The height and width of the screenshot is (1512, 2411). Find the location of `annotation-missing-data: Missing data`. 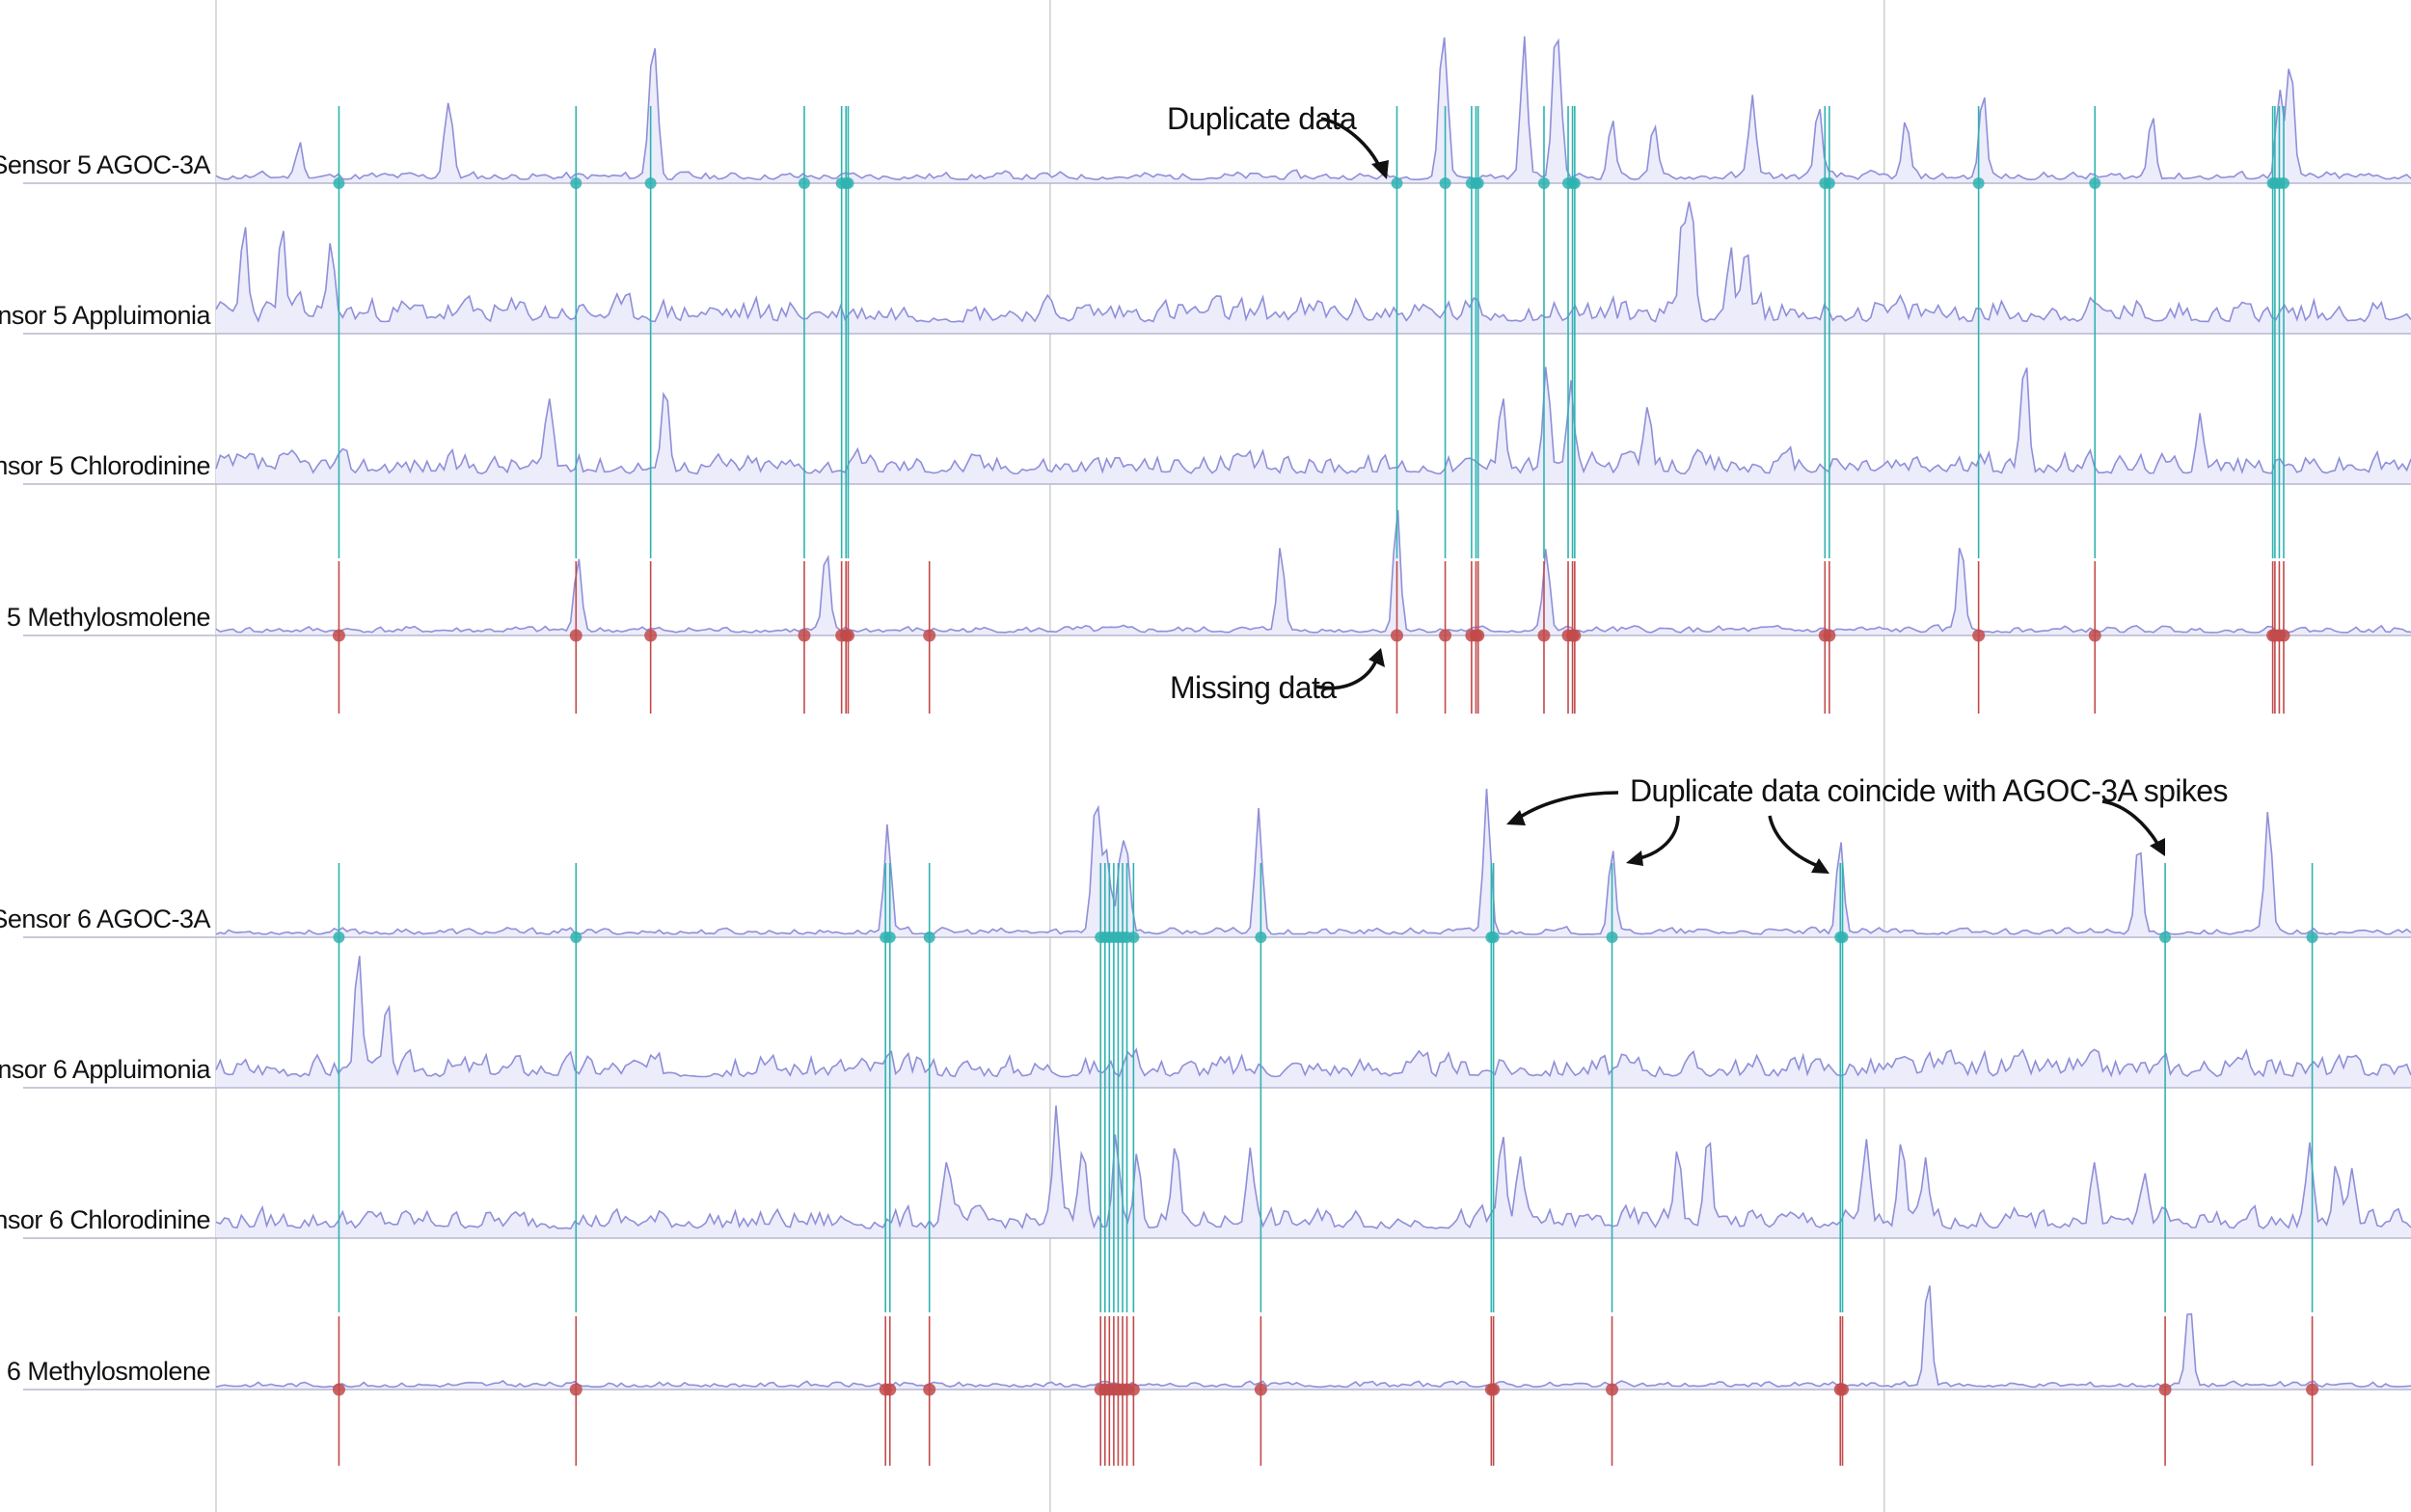

annotation-missing-data: Missing data is located at coordinates (1278, 676).